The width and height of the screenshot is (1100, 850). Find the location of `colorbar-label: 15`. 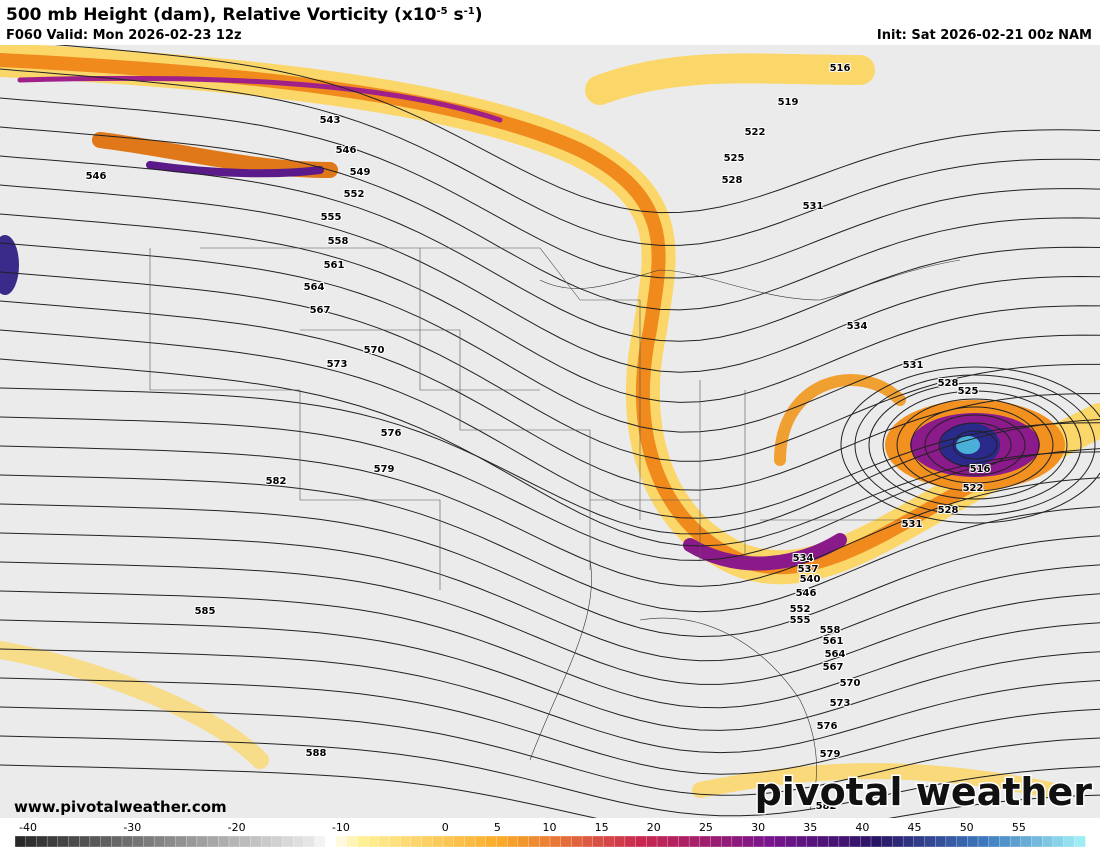

colorbar-label: 15 is located at coordinates (602, 827).